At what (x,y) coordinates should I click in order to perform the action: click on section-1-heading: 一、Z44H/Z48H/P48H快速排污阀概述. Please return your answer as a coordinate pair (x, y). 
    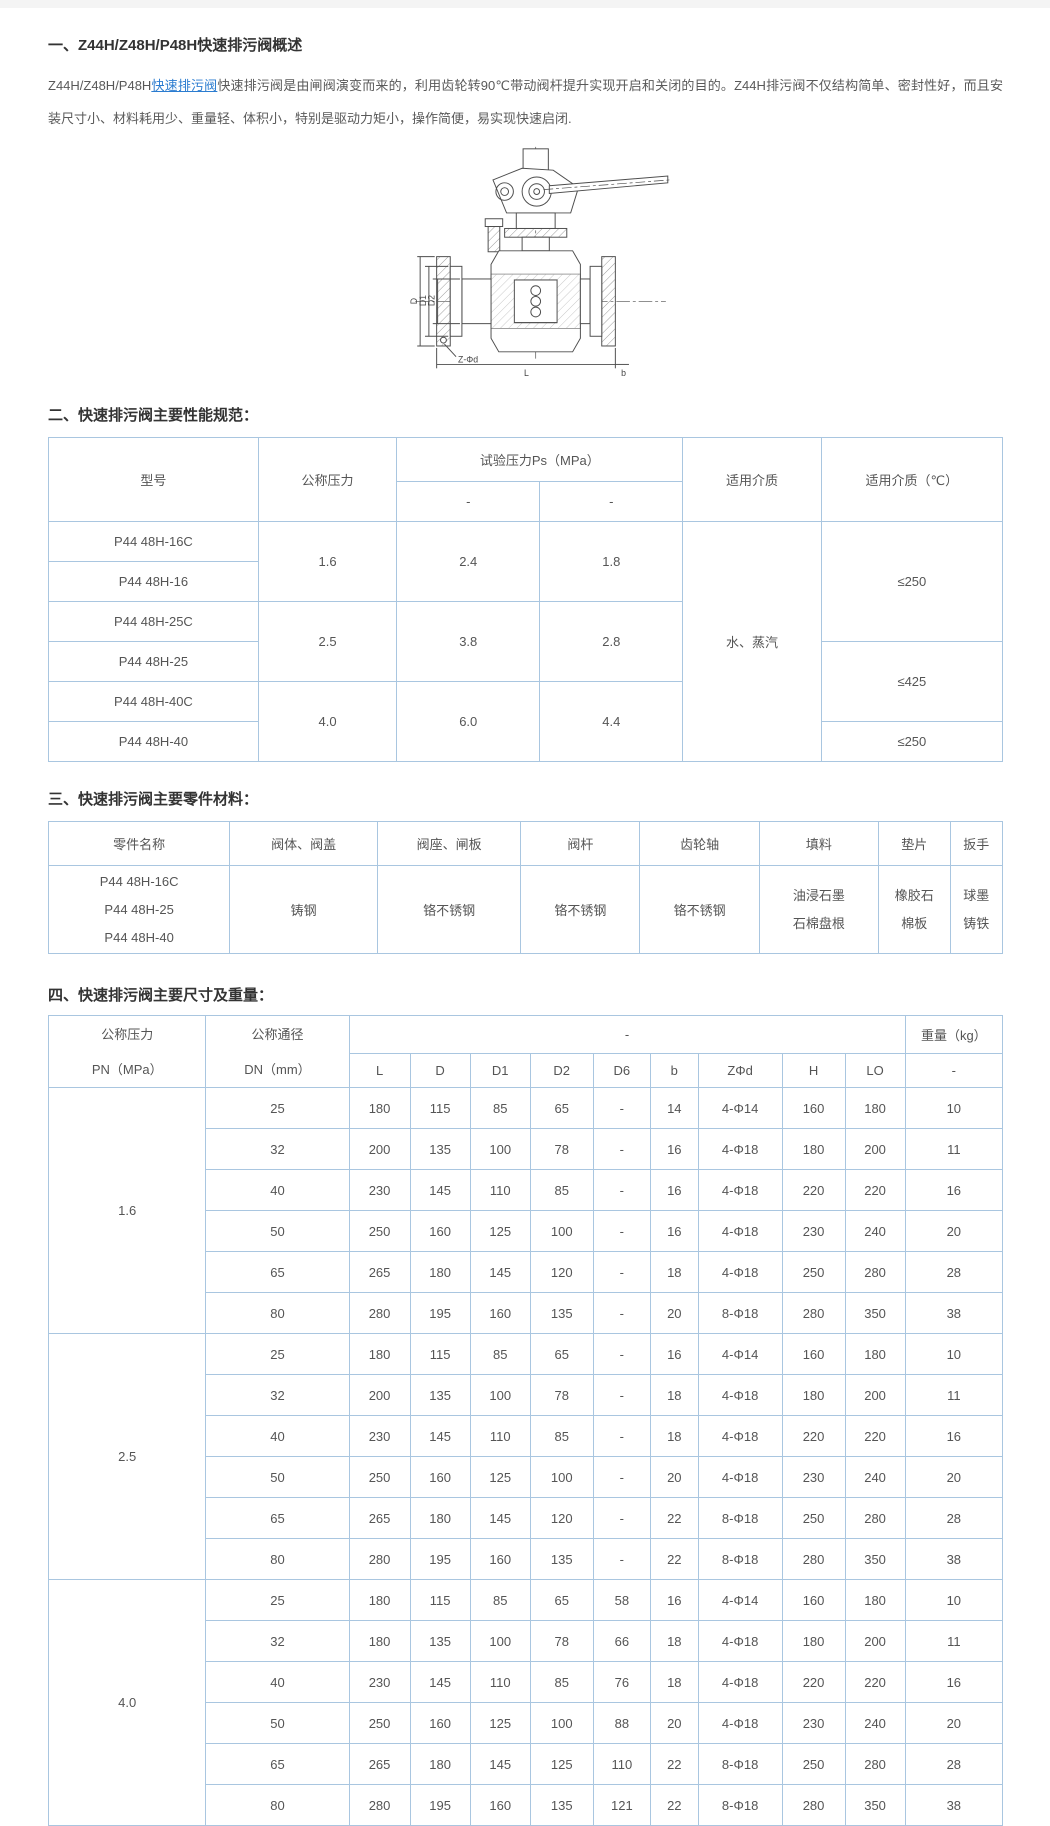
    Looking at the image, I should click on (175, 45).